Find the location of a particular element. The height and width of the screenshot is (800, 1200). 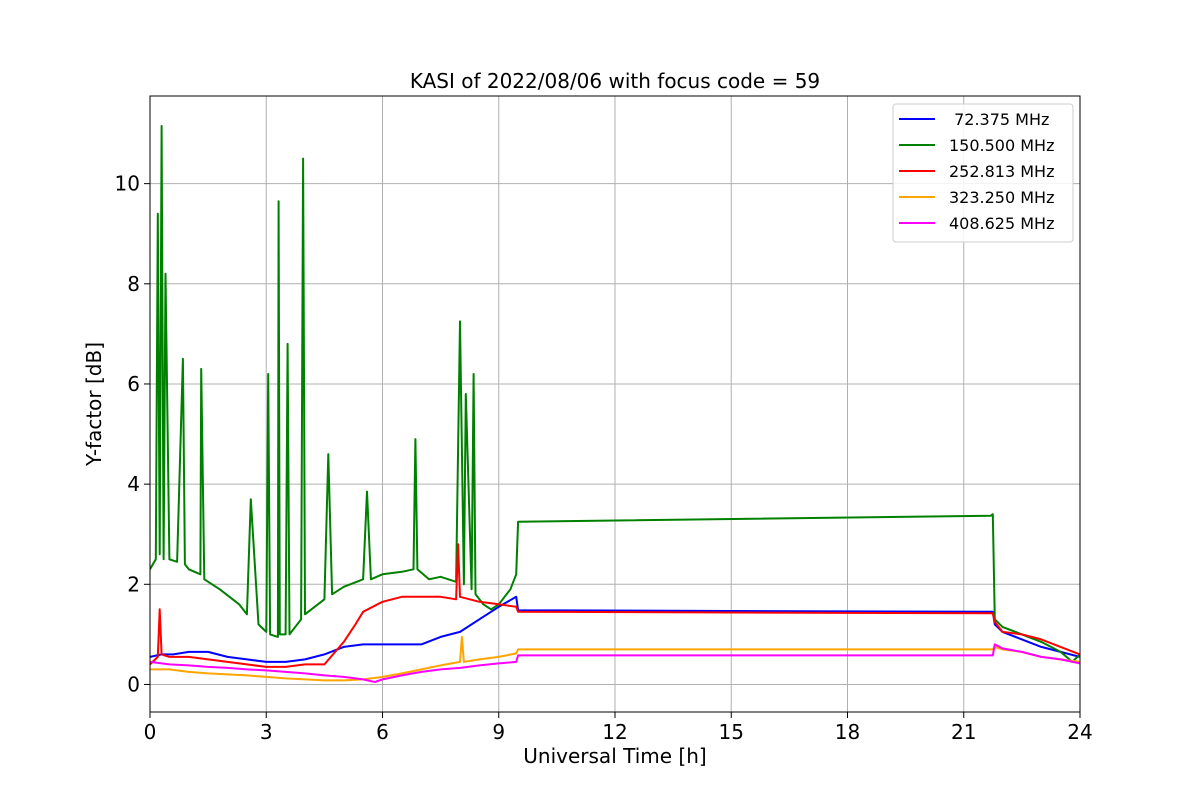

legend-label: 408.625 MHz is located at coordinates (1001, 223).